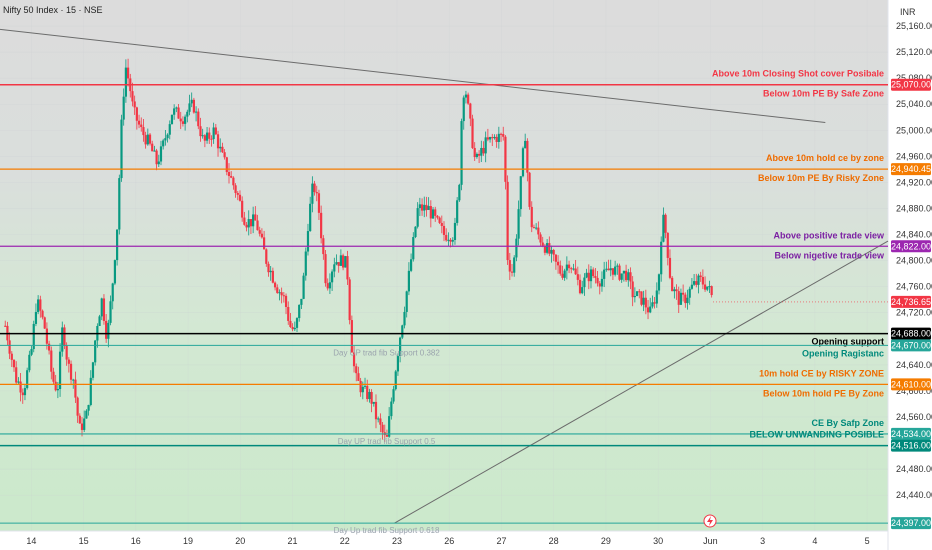 Image resolution: width=932 pixels, height=550 pixels. What do you see at coordinates (911, 169) in the screenshot?
I see `price-badge: 24,940.45` at bounding box center [911, 169].